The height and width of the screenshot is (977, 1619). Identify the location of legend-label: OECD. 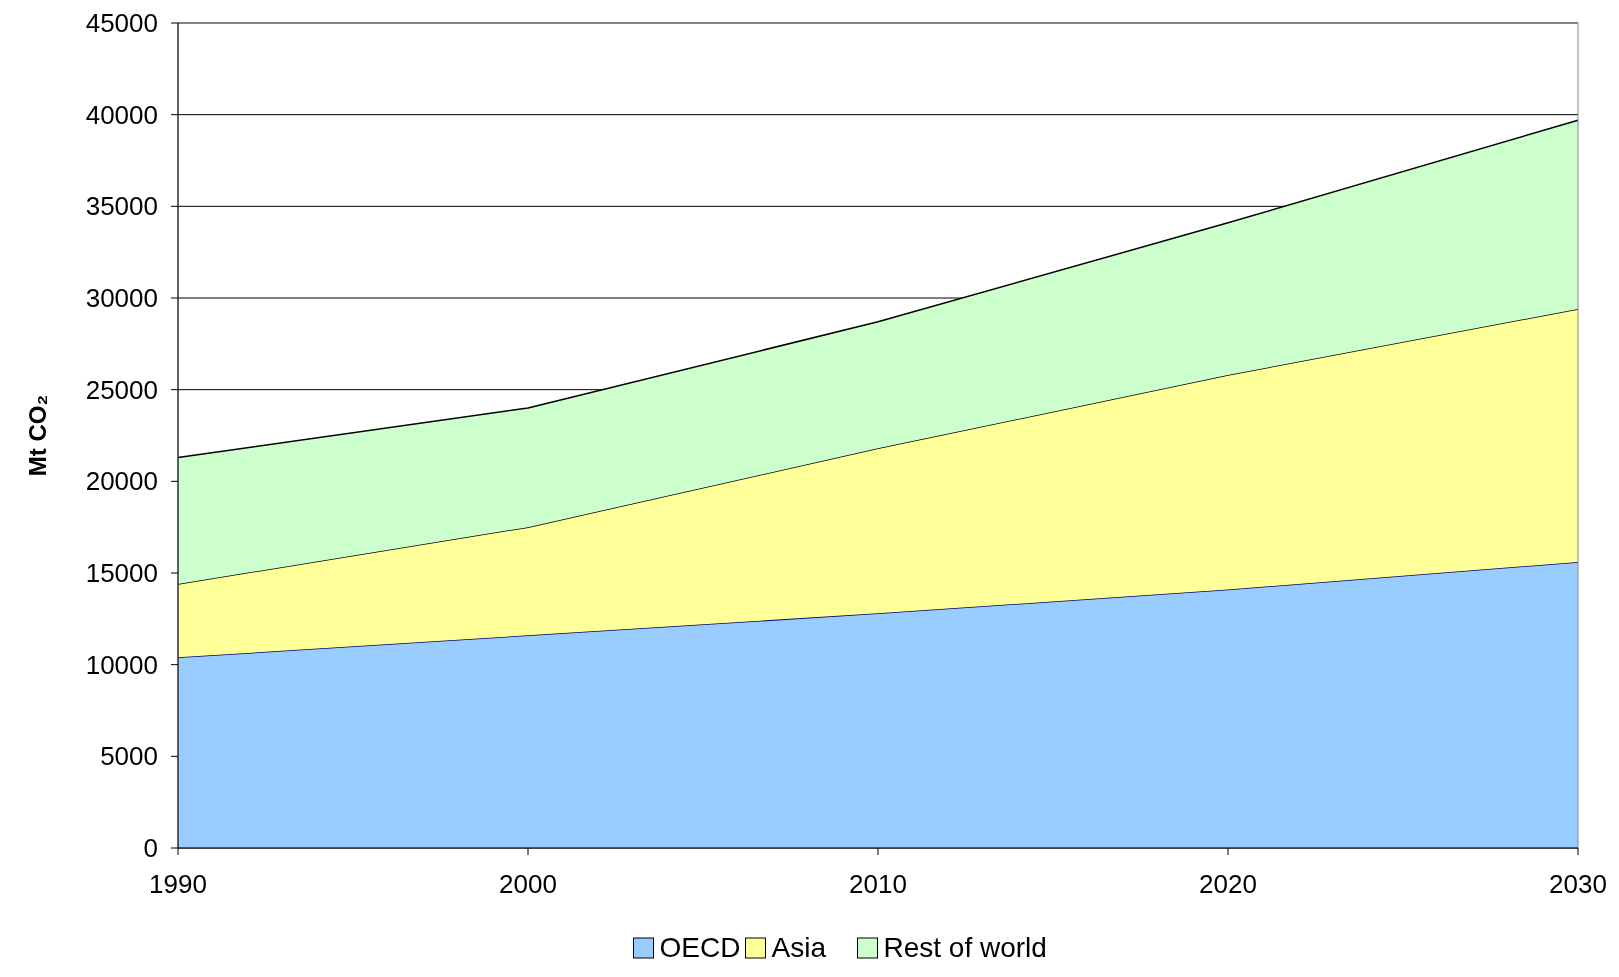
(700, 947).